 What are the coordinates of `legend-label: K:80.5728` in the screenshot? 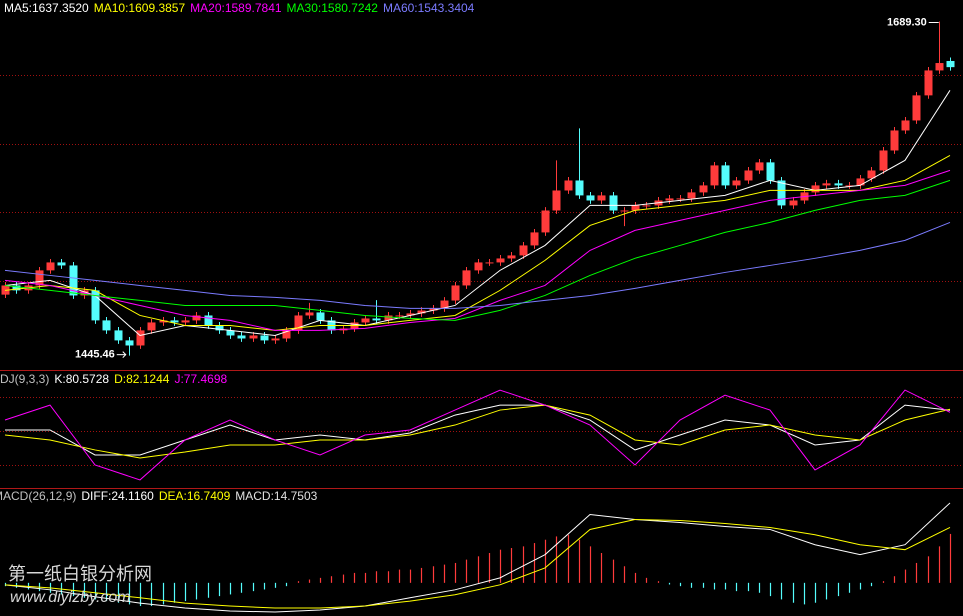 It's located at (81, 379).